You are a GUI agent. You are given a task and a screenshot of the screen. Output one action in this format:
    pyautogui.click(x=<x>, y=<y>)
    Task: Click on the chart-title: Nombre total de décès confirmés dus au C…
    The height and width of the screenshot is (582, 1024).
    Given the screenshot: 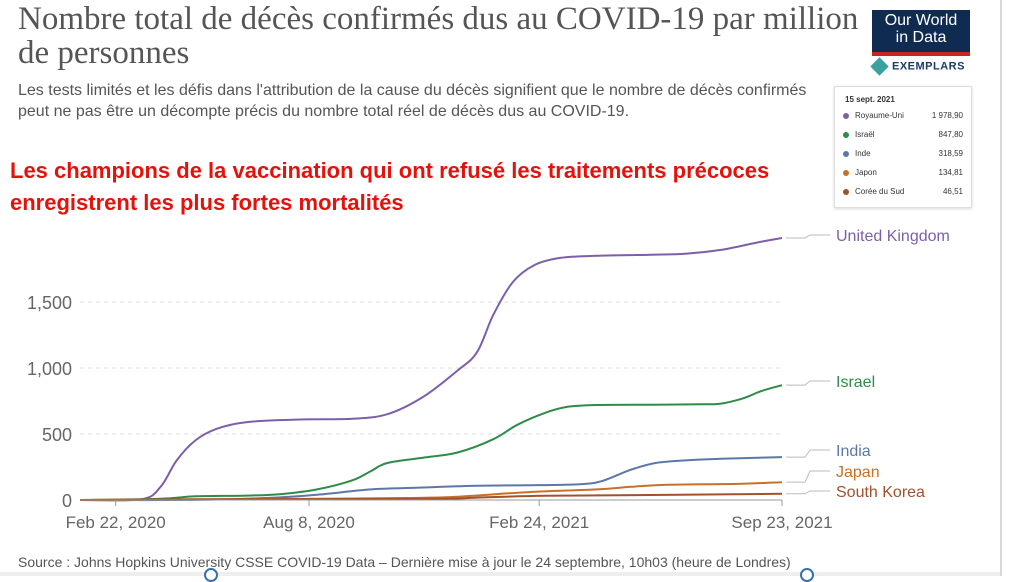 What is the action you would take?
    pyautogui.click(x=438, y=36)
    